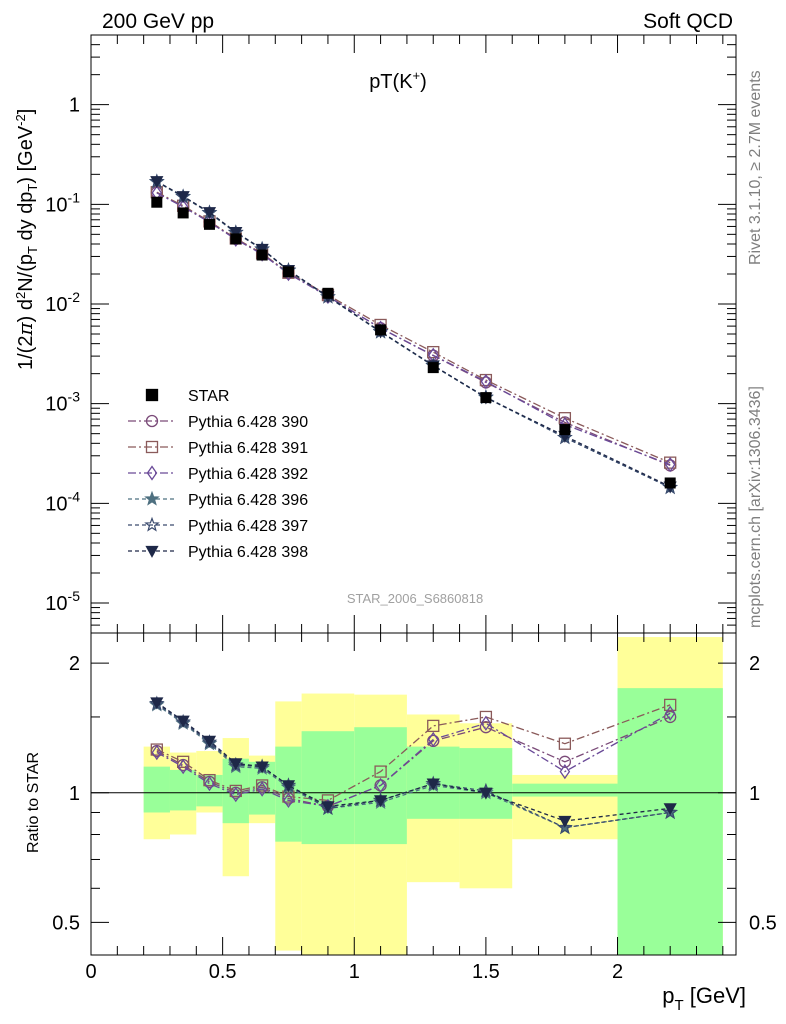  What do you see at coordinates (423, 82) in the screenshot?
I see `plot-title-end: )` at bounding box center [423, 82].